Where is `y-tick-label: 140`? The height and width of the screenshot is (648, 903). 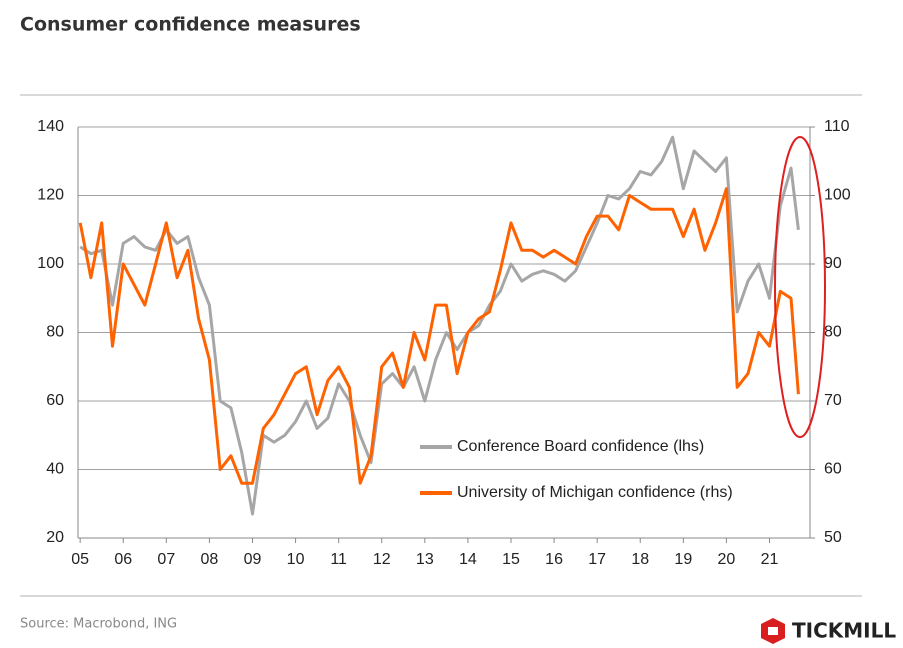 y-tick-label: 140 is located at coordinates (50, 126).